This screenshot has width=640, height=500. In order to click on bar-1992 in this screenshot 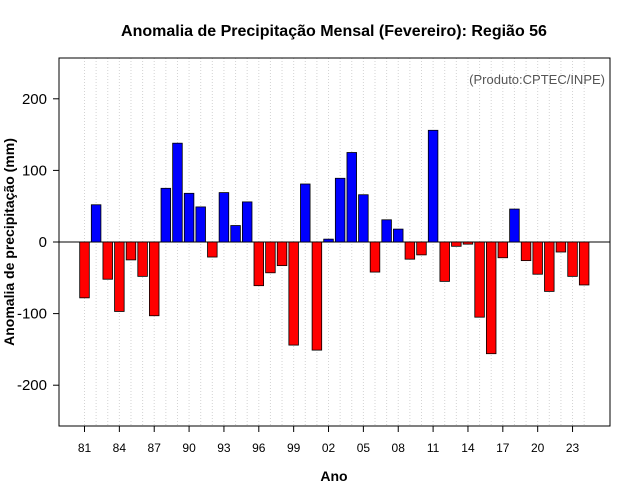, I will do `click(212, 249)`.